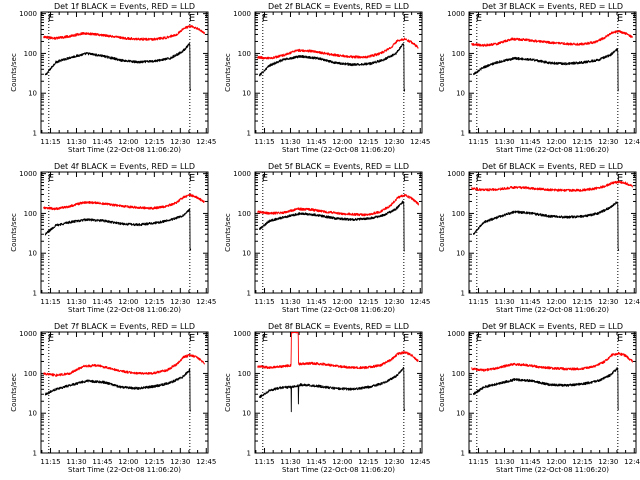  What do you see at coordinates (552, 326) in the screenshot?
I see `panel-title: Det 9f BLACK = Events, RED = LLD` at bounding box center [552, 326].